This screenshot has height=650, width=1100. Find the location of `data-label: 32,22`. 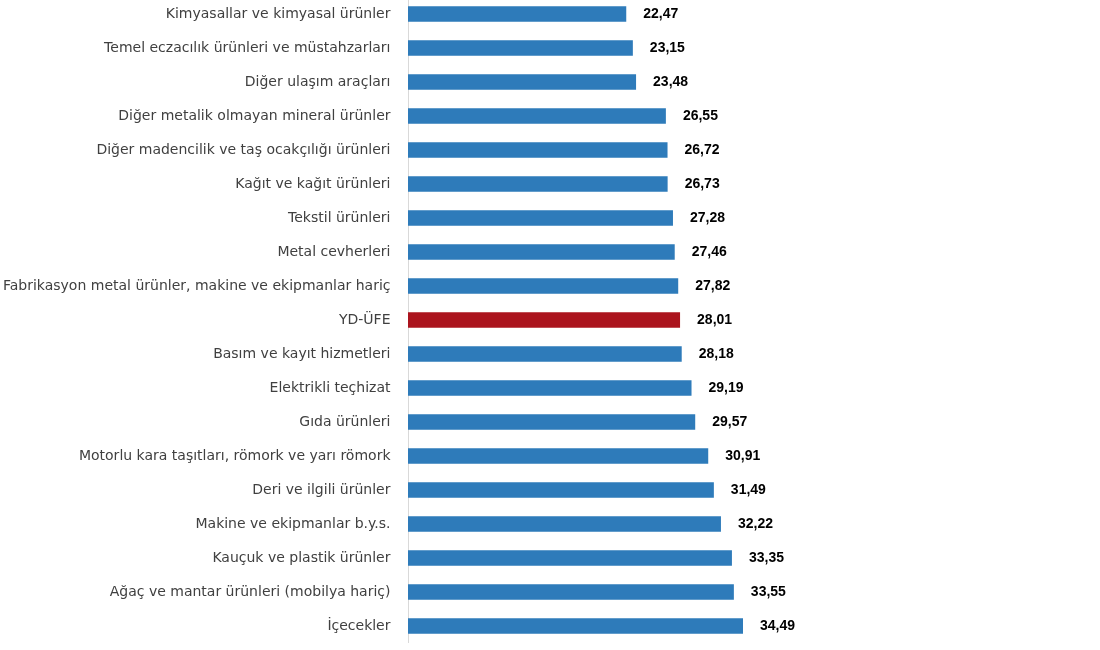

data-label: 32,22 is located at coordinates (755, 523).